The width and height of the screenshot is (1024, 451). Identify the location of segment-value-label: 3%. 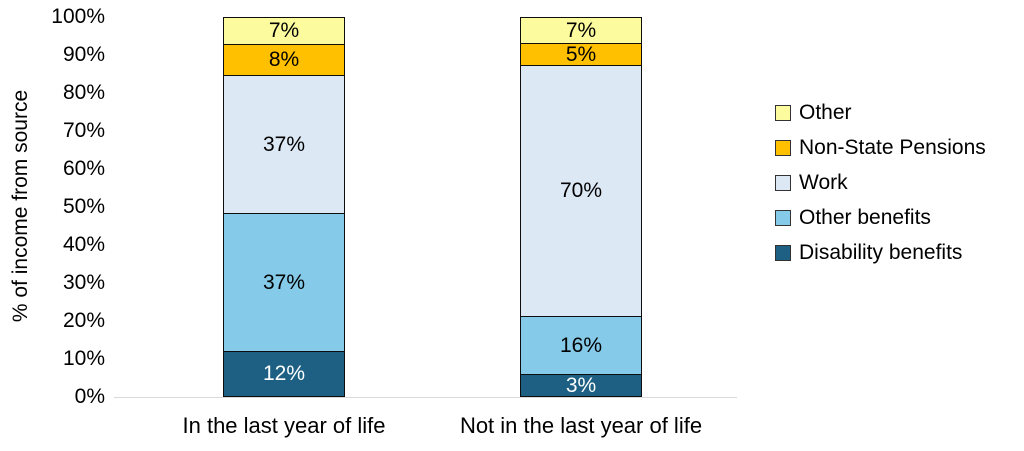
(581, 385).